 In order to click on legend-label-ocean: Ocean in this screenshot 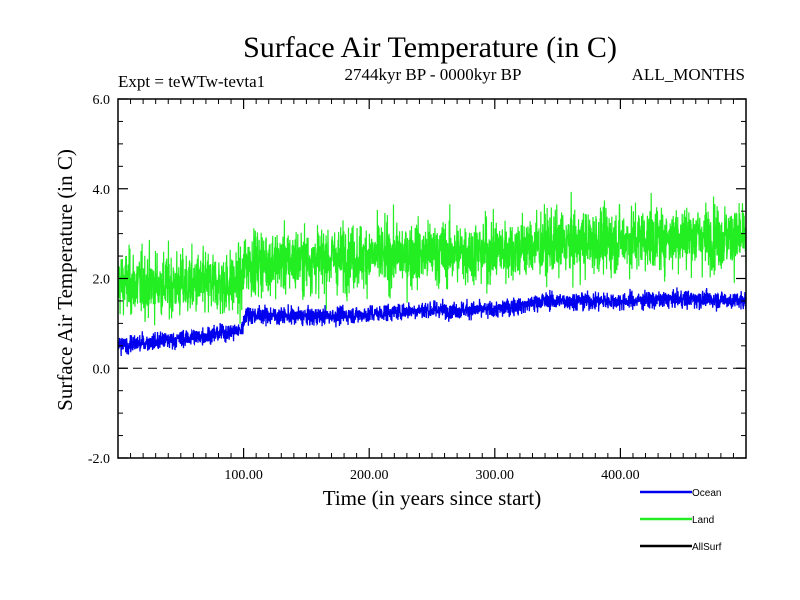, I will do `click(706, 493)`.